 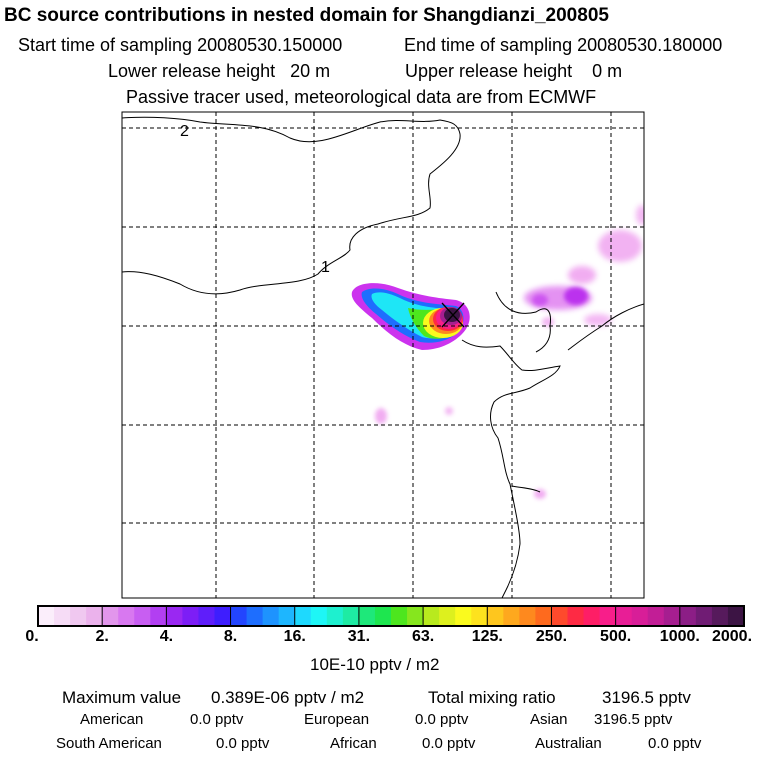 I want to click on region-australian-value: 0.0 pptv, so click(x=675, y=743).